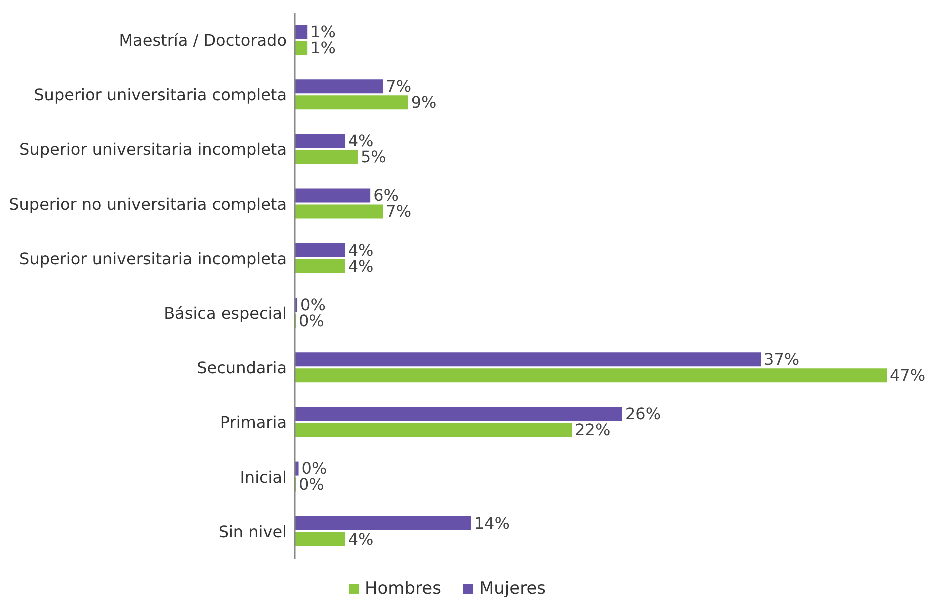 The image size is (947, 612). What do you see at coordinates (593, 430) in the screenshot?
I see `data-label: 22%` at bounding box center [593, 430].